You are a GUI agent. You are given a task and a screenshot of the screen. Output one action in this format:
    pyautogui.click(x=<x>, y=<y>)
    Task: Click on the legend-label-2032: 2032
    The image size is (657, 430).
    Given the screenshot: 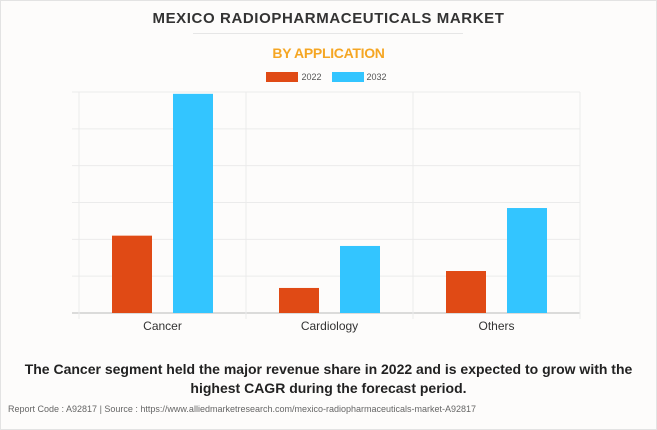 What is the action you would take?
    pyautogui.click(x=376, y=77)
    